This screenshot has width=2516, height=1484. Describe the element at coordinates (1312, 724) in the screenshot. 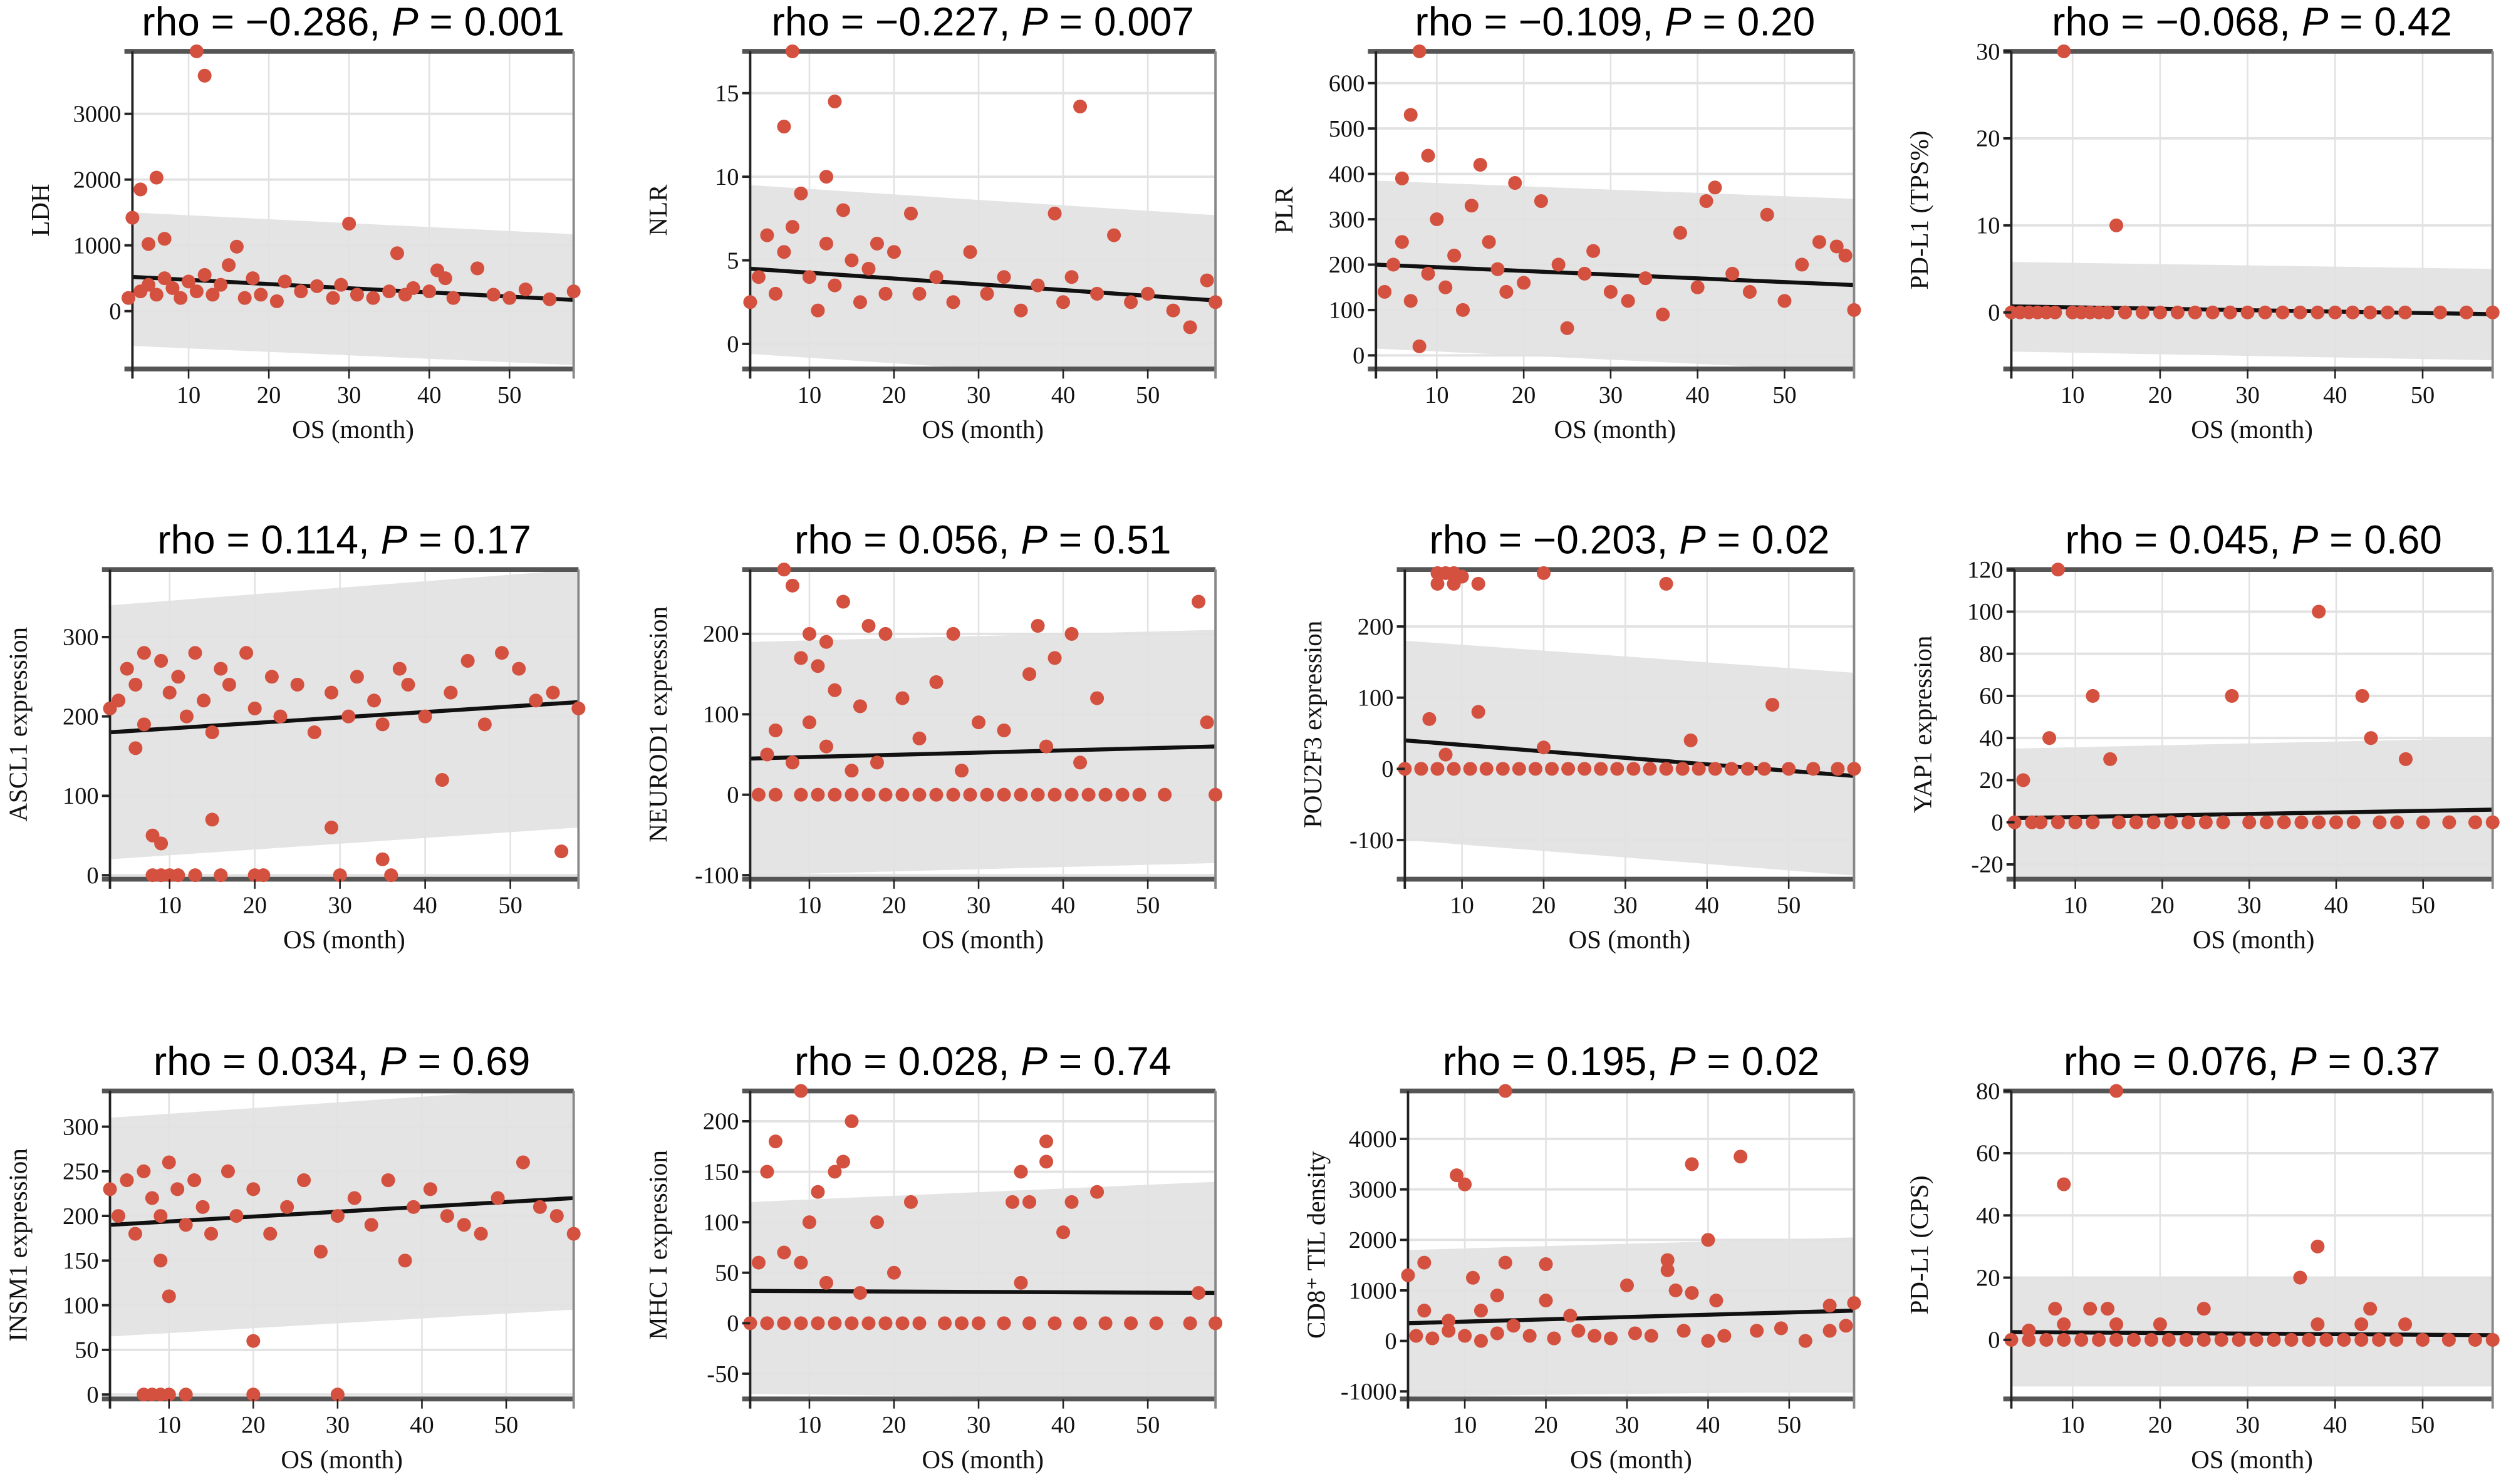

I see `y-axis-label: POU2F3 expression` at that location.